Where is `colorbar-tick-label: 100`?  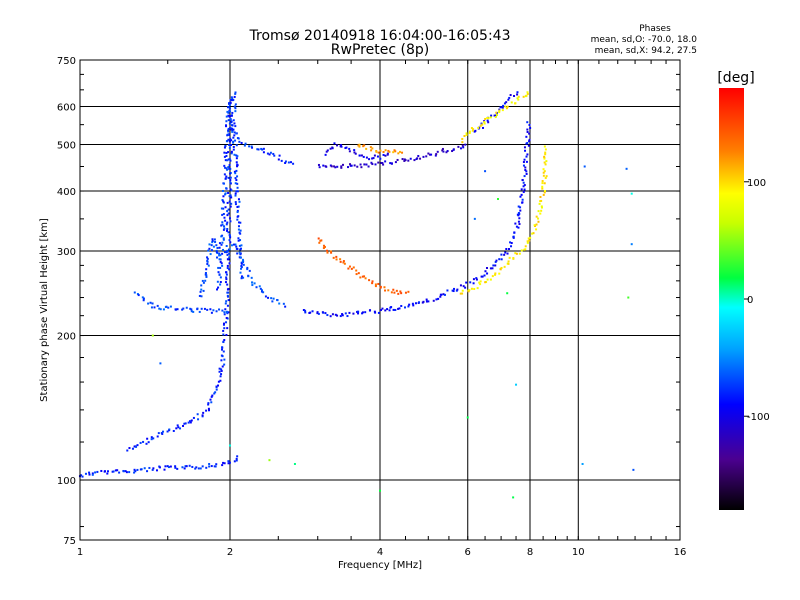
colorbar-tick-label: 100 is located at coordinates (756, 183).